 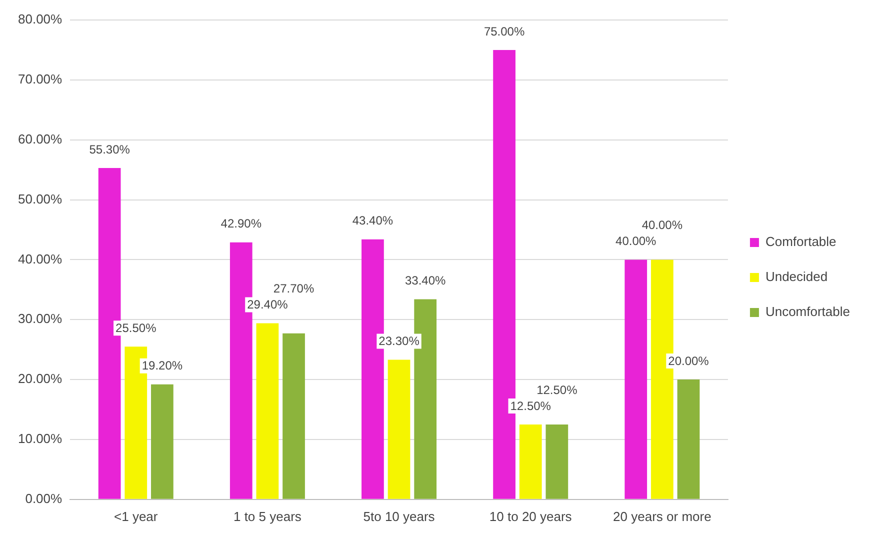 I want to click on data-label: 75.00%, so click(x=504, y=31).